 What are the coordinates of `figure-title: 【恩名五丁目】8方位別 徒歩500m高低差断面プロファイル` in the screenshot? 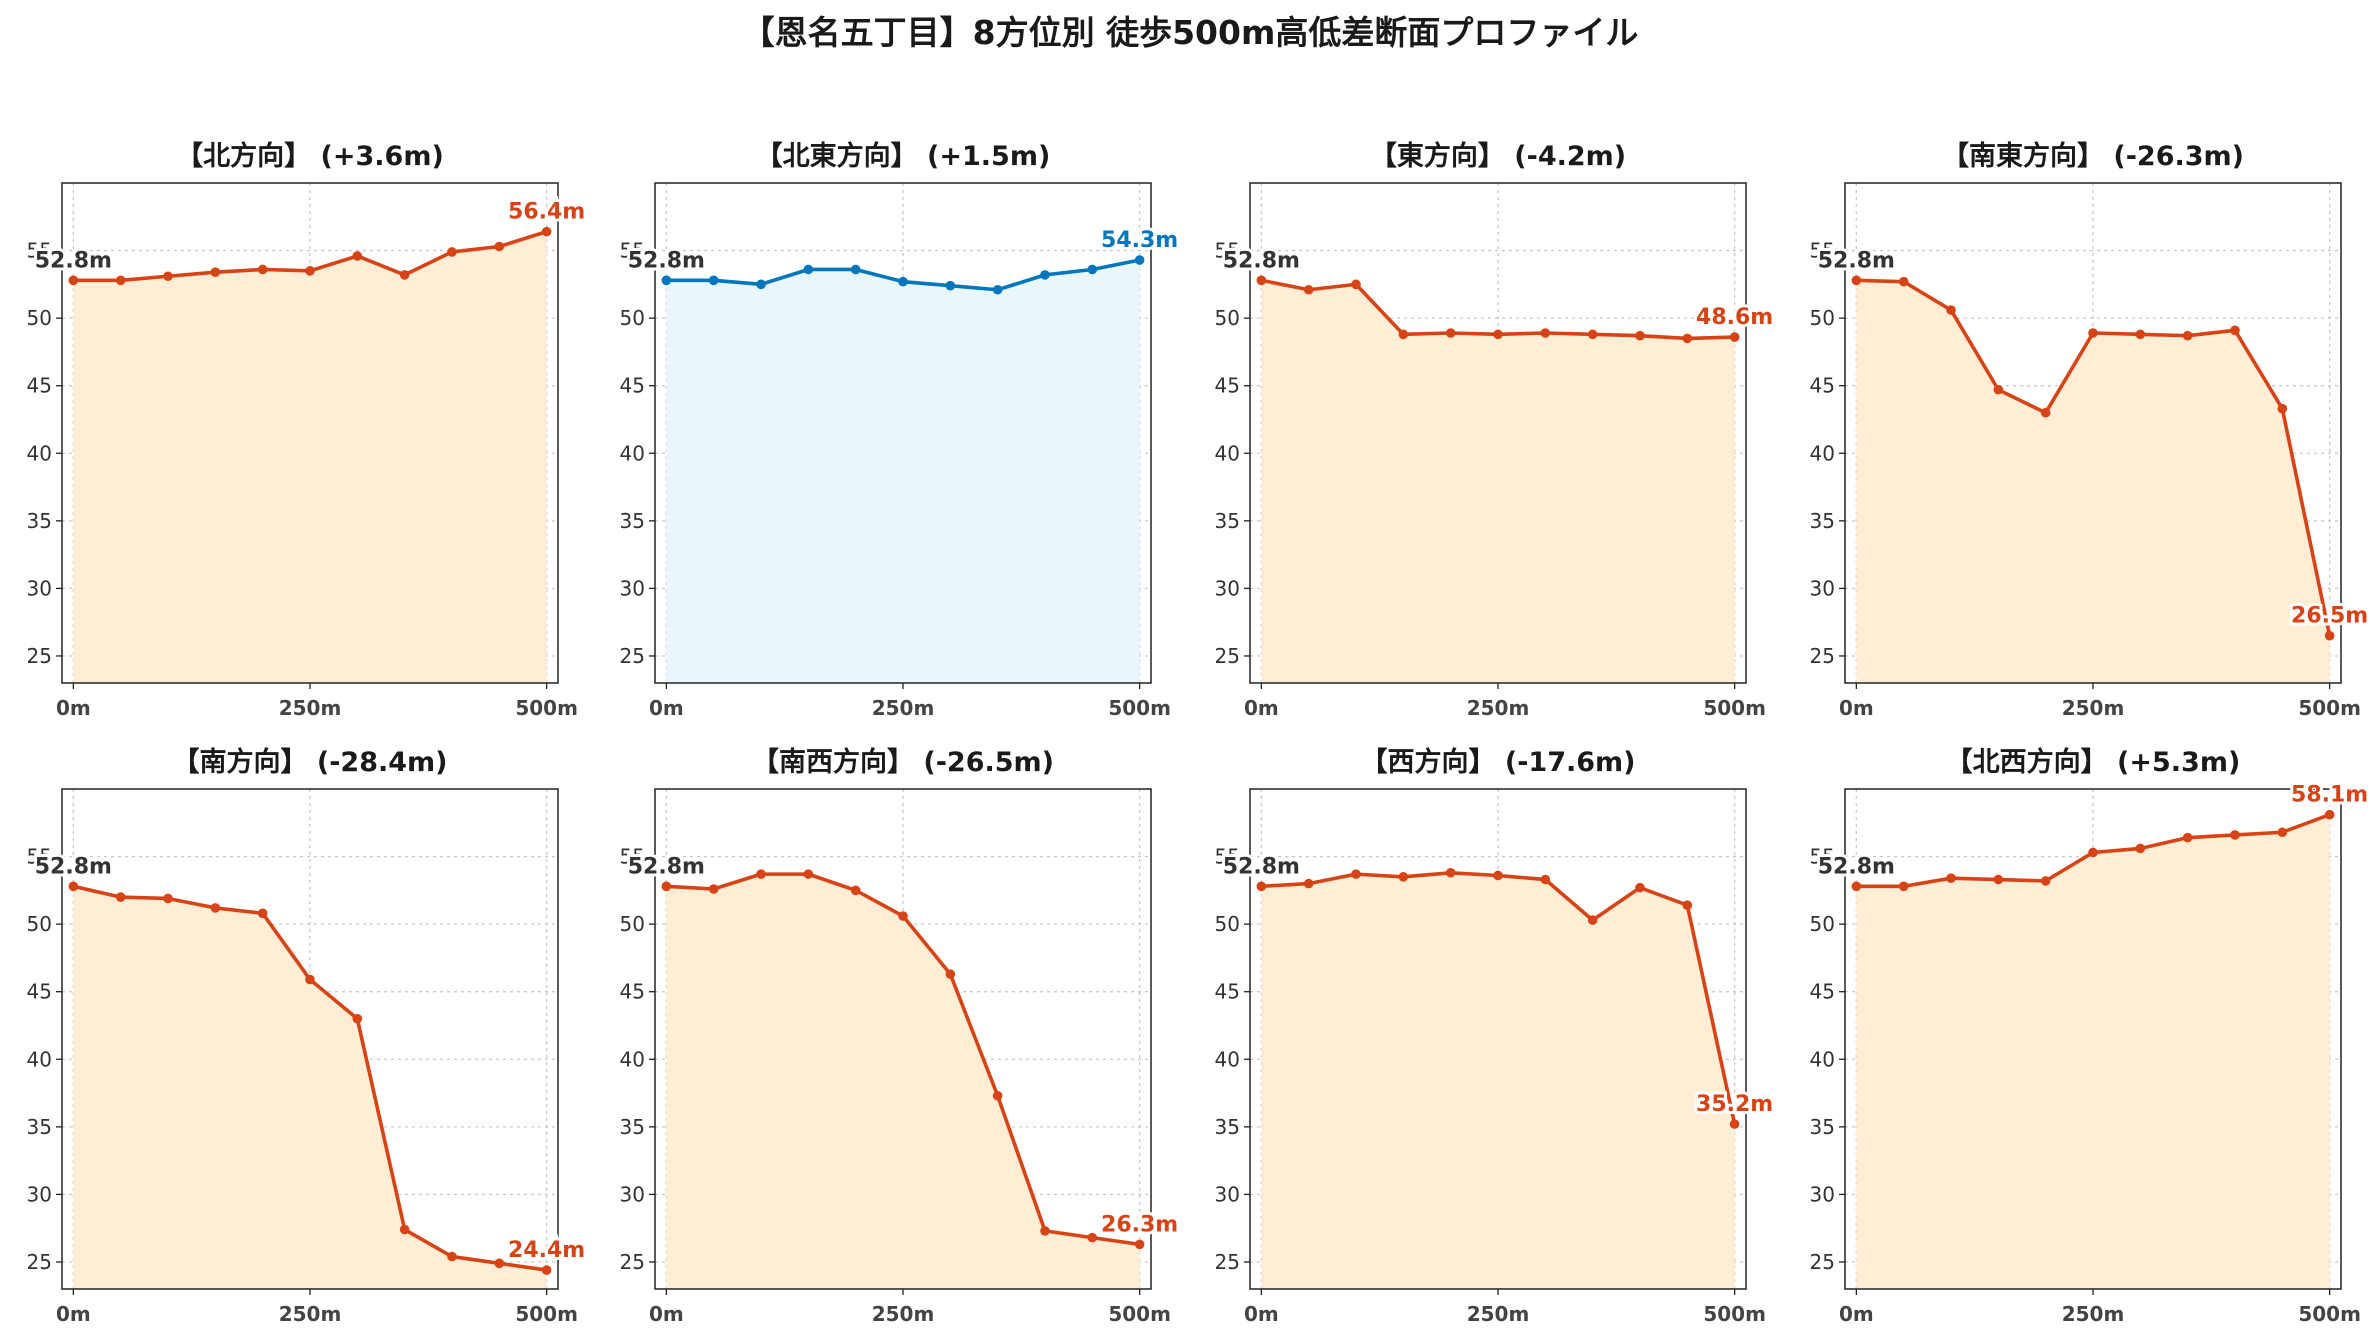 It's located at (1190, 32).